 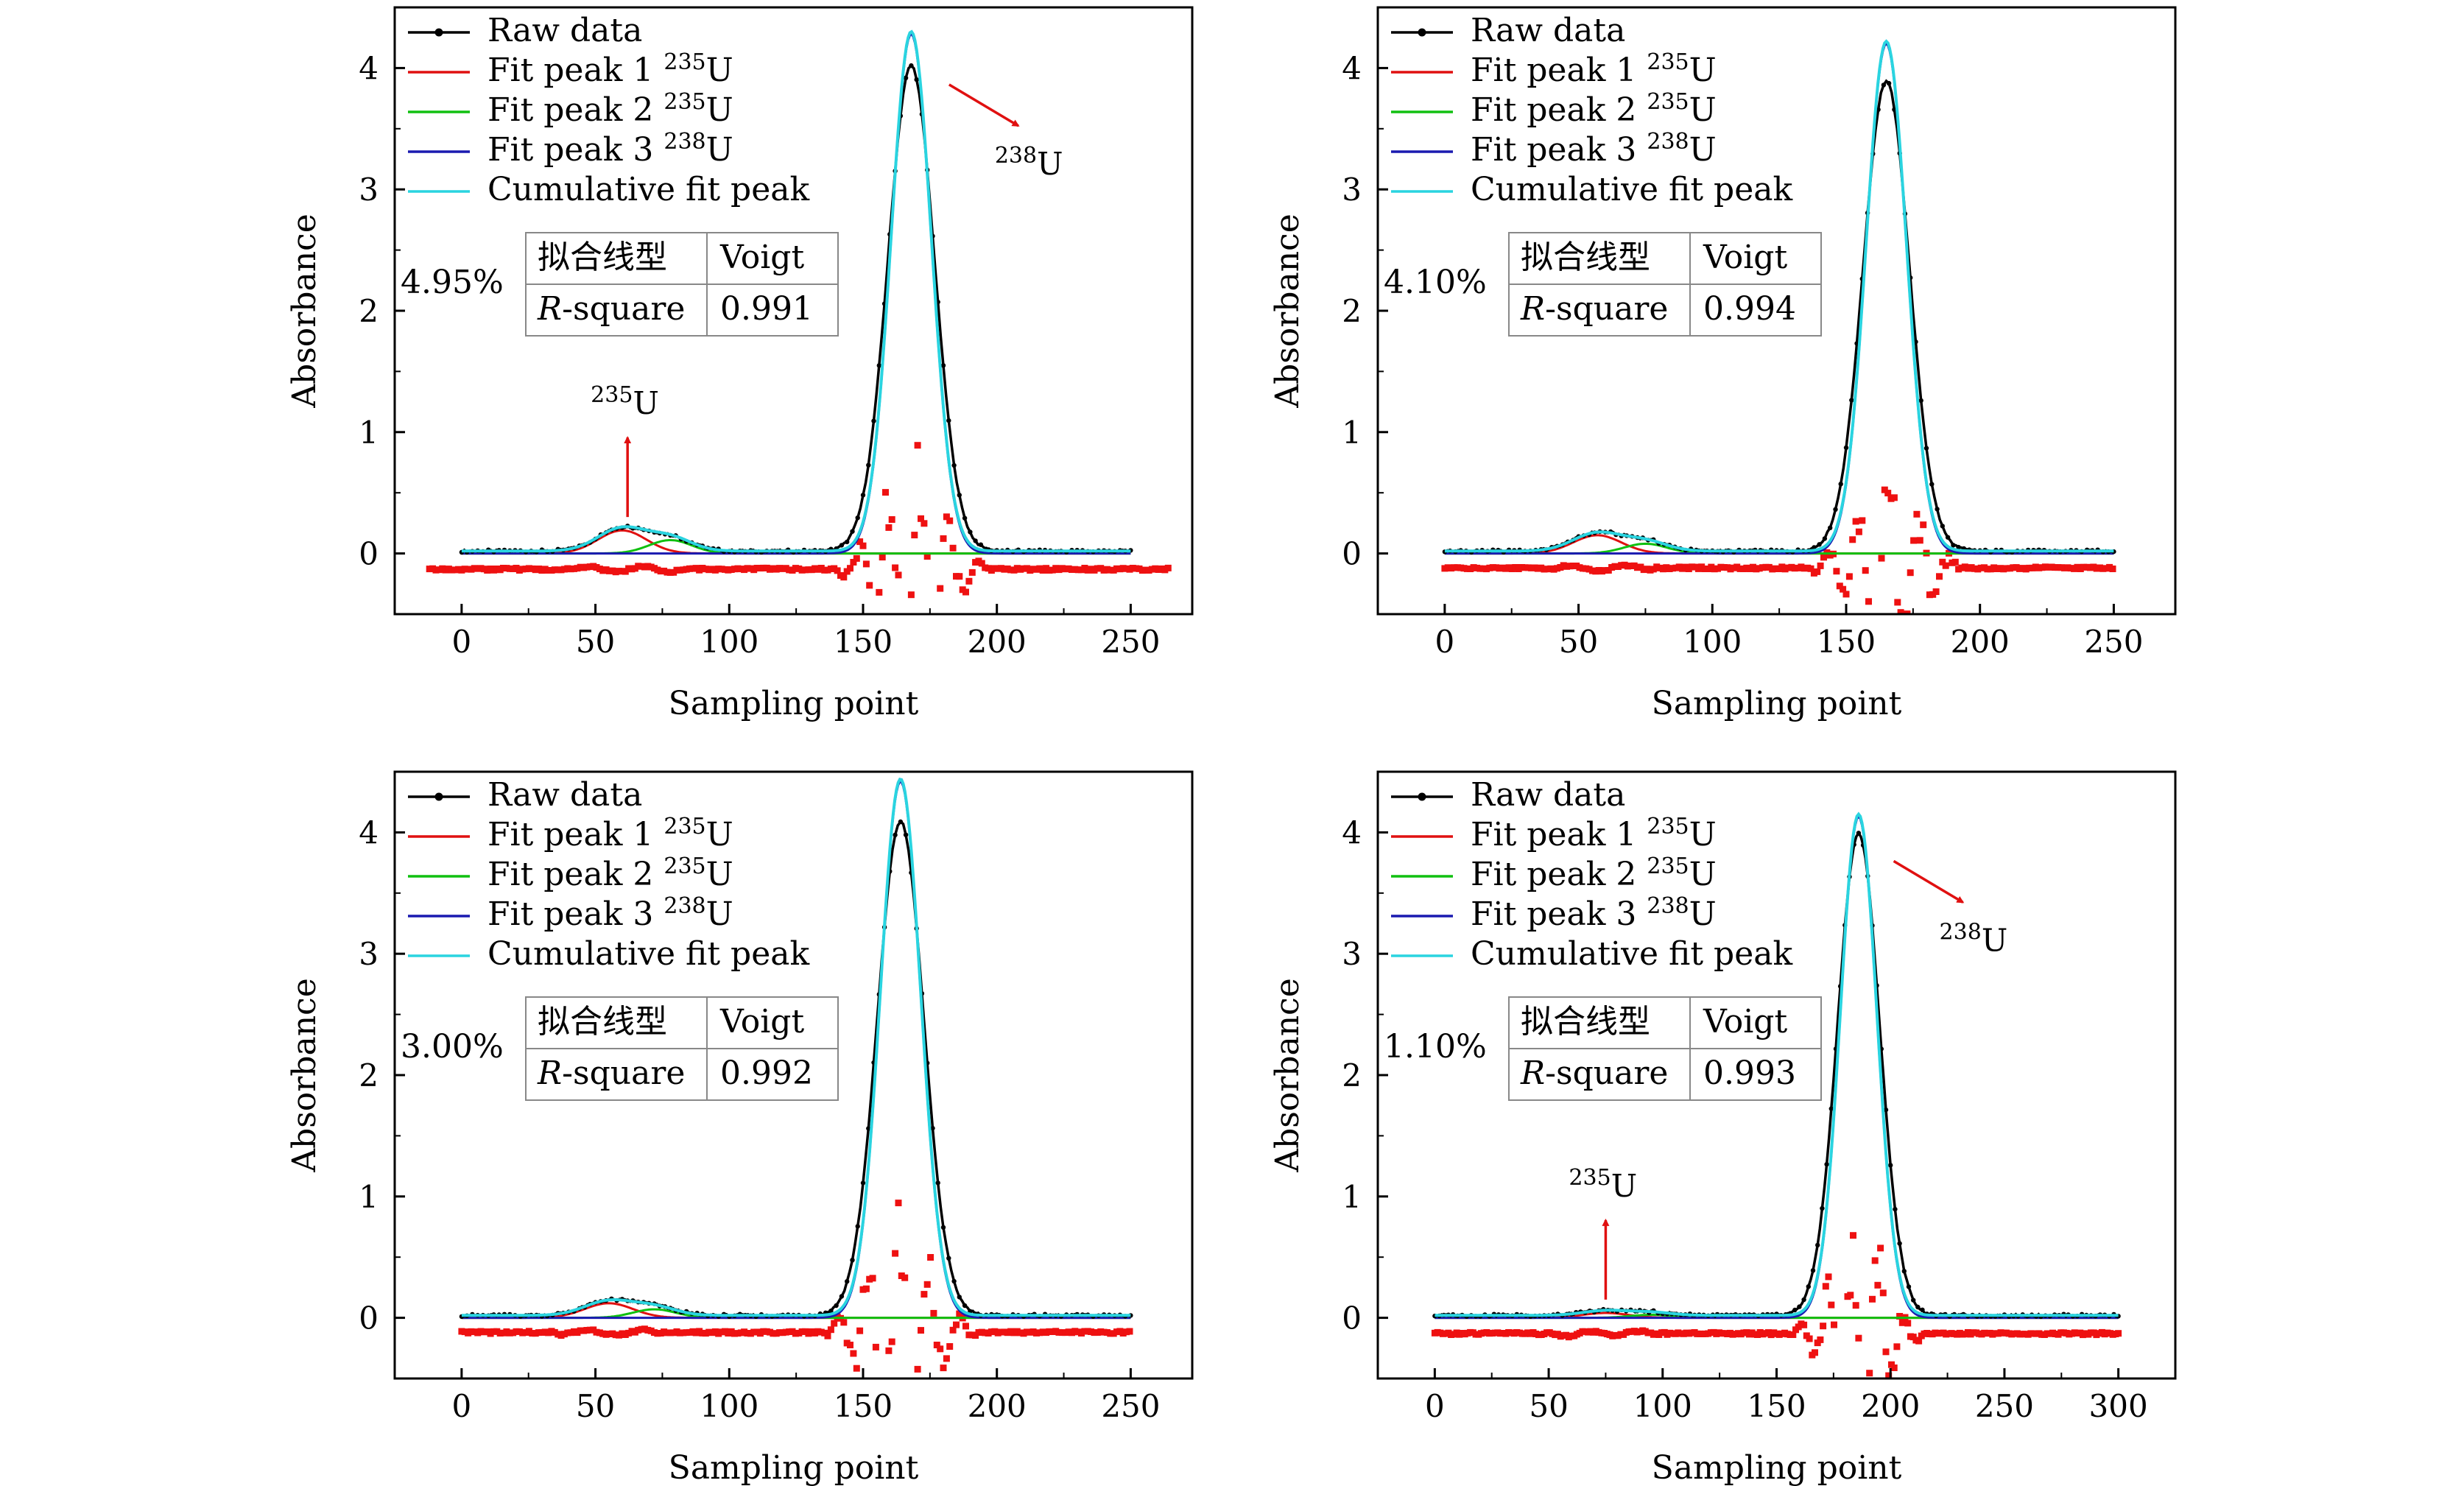 I want to click on legend-label-fit2: Fit peak 2 235U, so click(x=1594, y=873).